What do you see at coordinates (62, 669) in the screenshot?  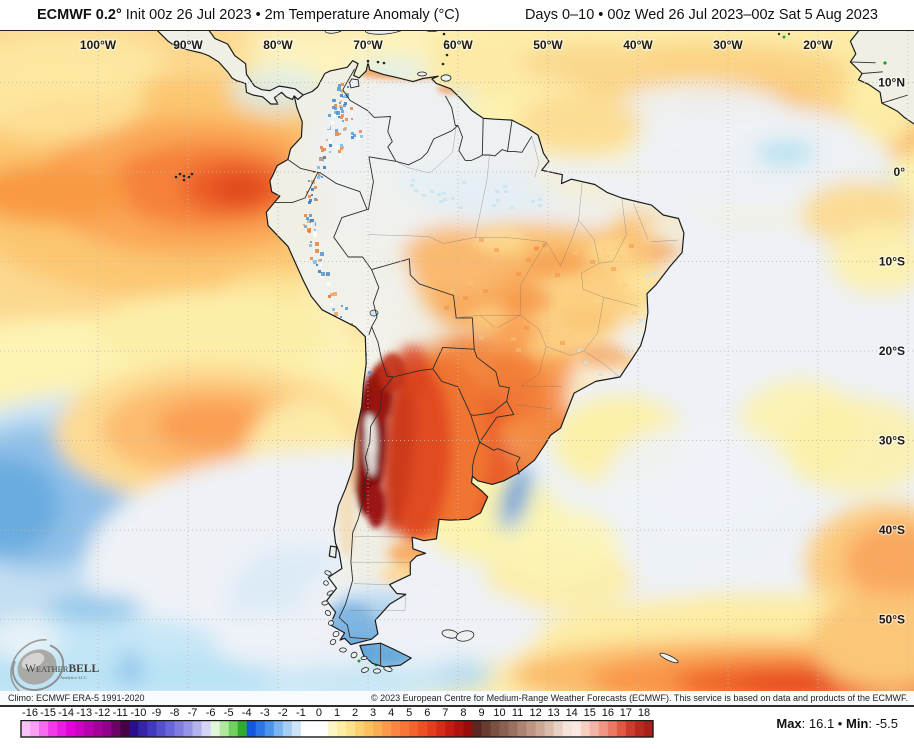 I see `svg-text: WEATHERBELL` at bounding box center [62, 669].